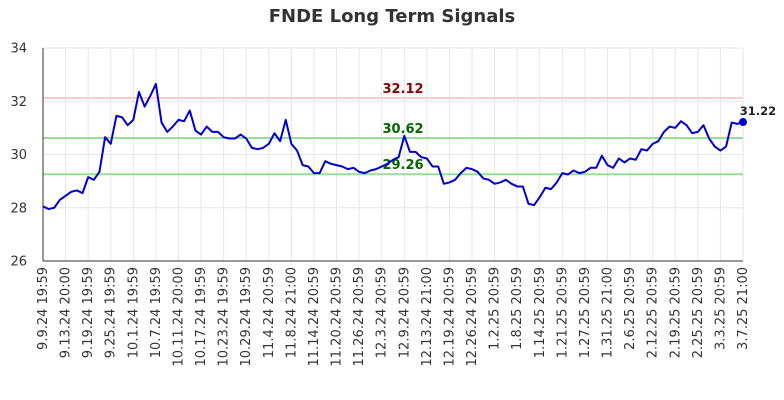  What do you see at coordinates (427, 317) in the screenshot?
I see `x-tick-label: 12.13.24 21:00` at bounding box center [427, 317].